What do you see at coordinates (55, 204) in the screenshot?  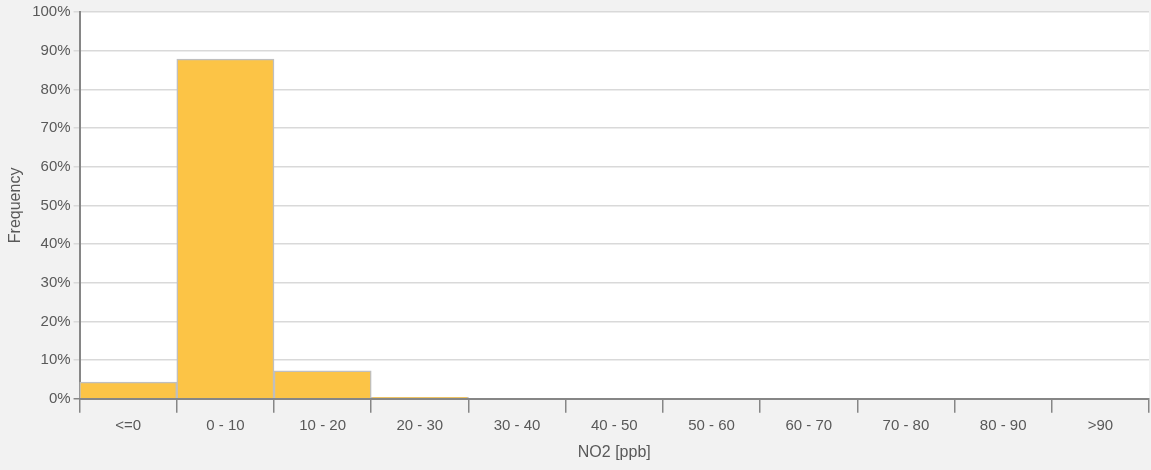 I see `y-tick-label: 50%` at bounding box center [55, 204].